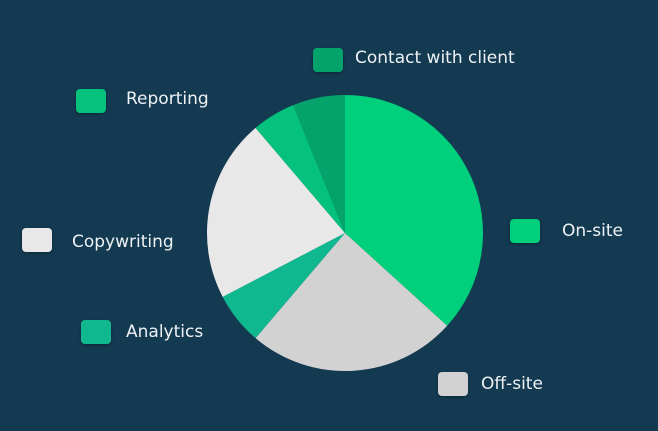 This screenshot has width=658, height=431. I want to click on pie-slice-copywriting, so click(275, 212).